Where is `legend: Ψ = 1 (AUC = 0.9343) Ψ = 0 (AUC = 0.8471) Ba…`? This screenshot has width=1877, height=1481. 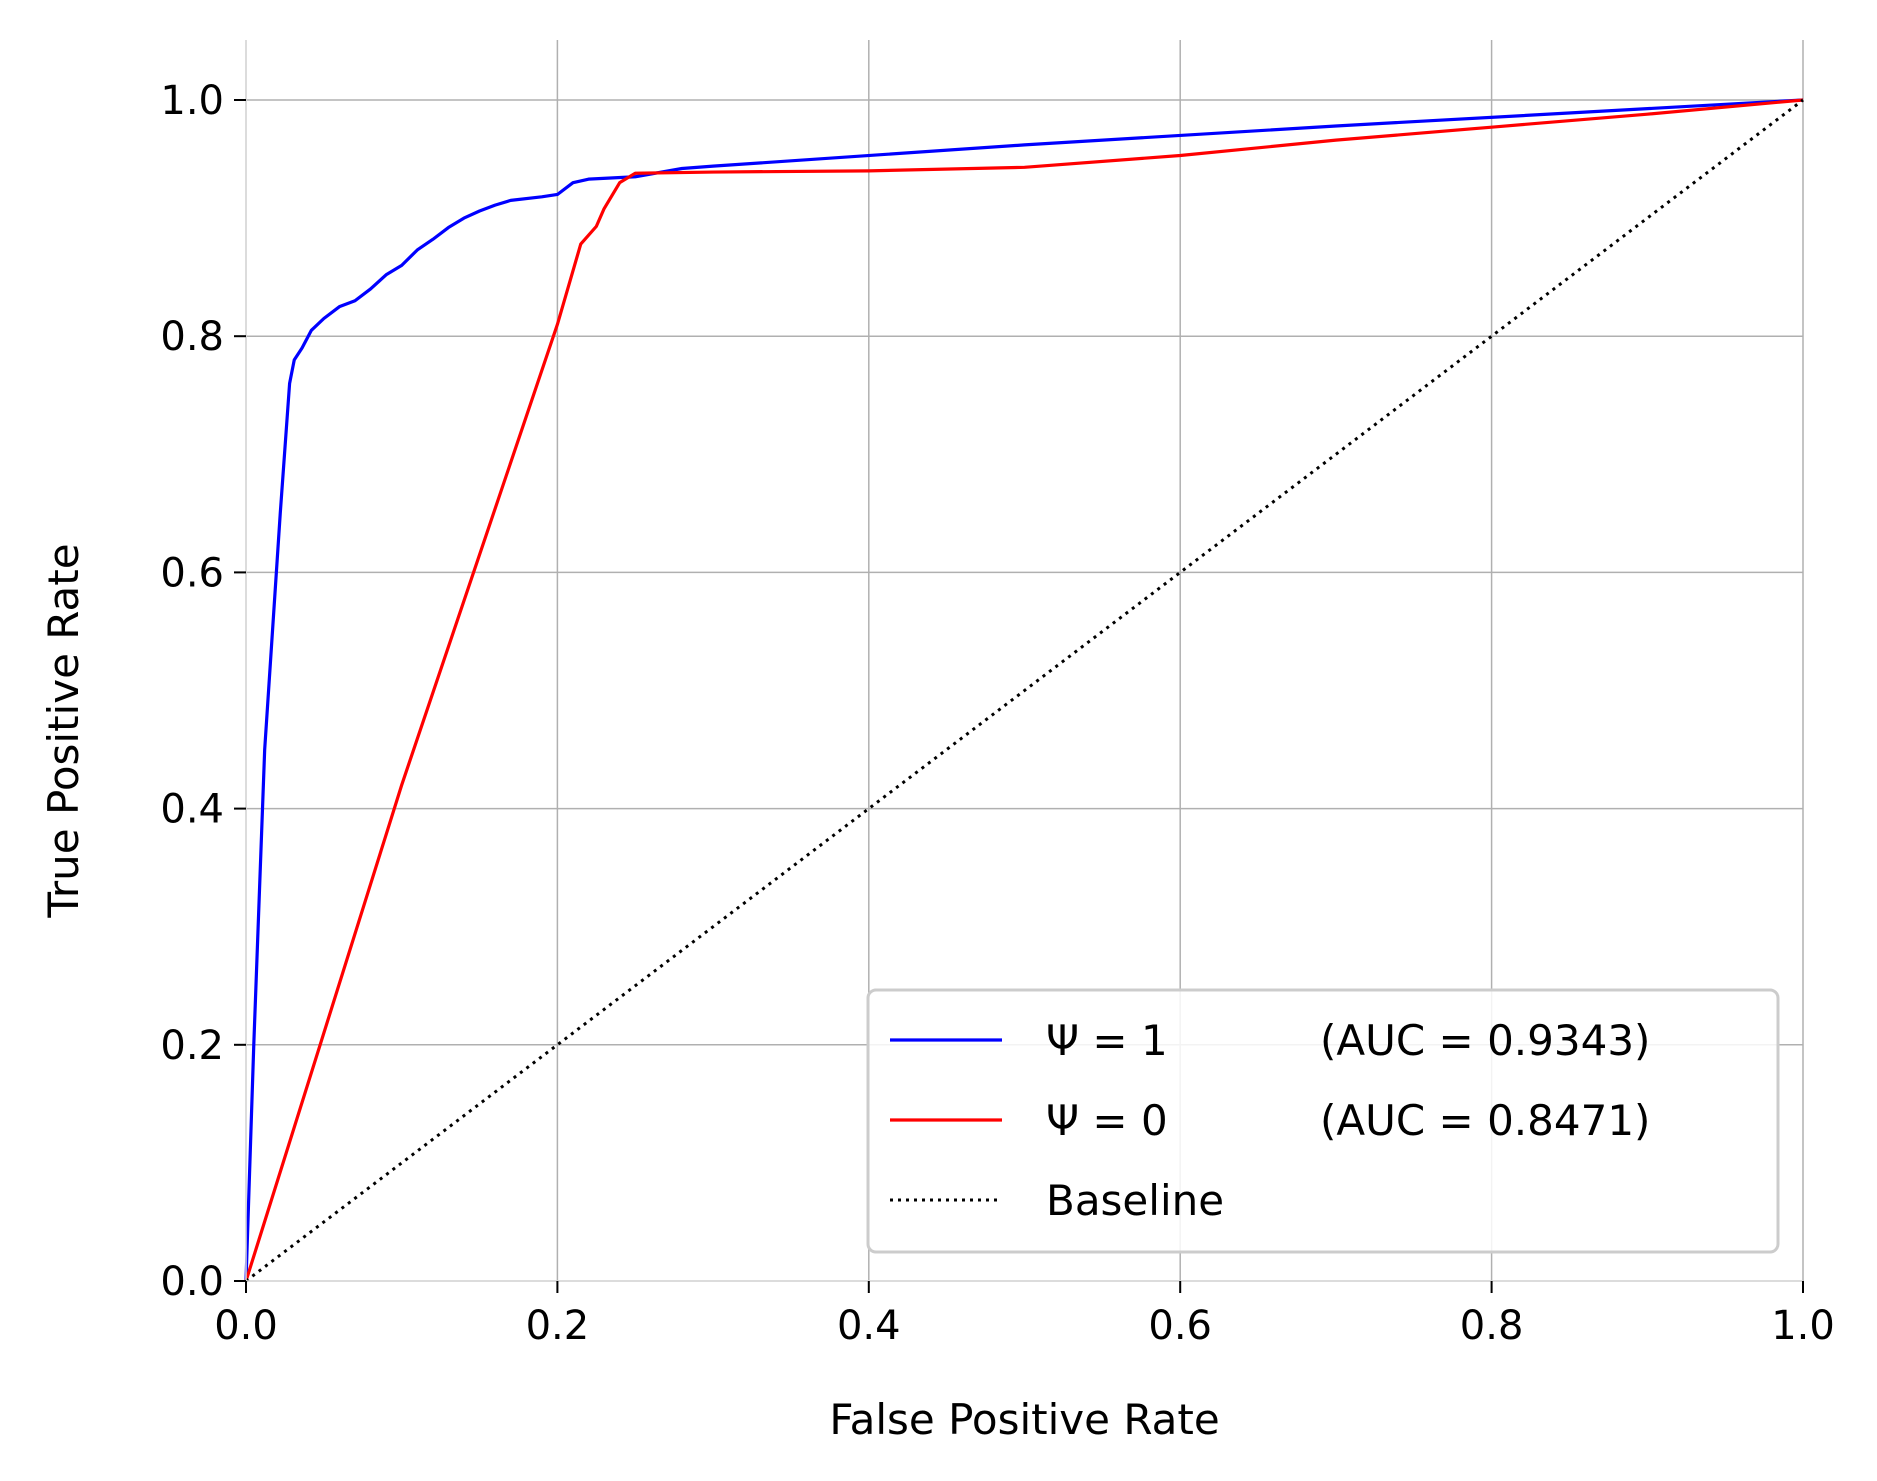 legend: Ψ = 1 (AUC = 0.9343) Ψ = 0 (AUC = 0.8471) Ba… is located at coordinates (1323, 1121).